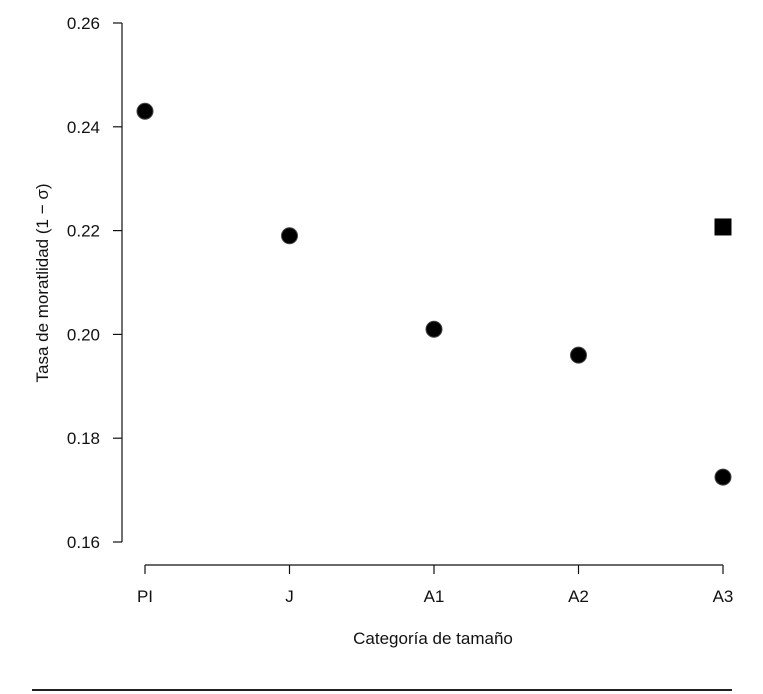 This screenshot has height=694, width=763. Describe the element at coordinates (382, 690) in the screenshot. I see `bottom-rule` at that location.